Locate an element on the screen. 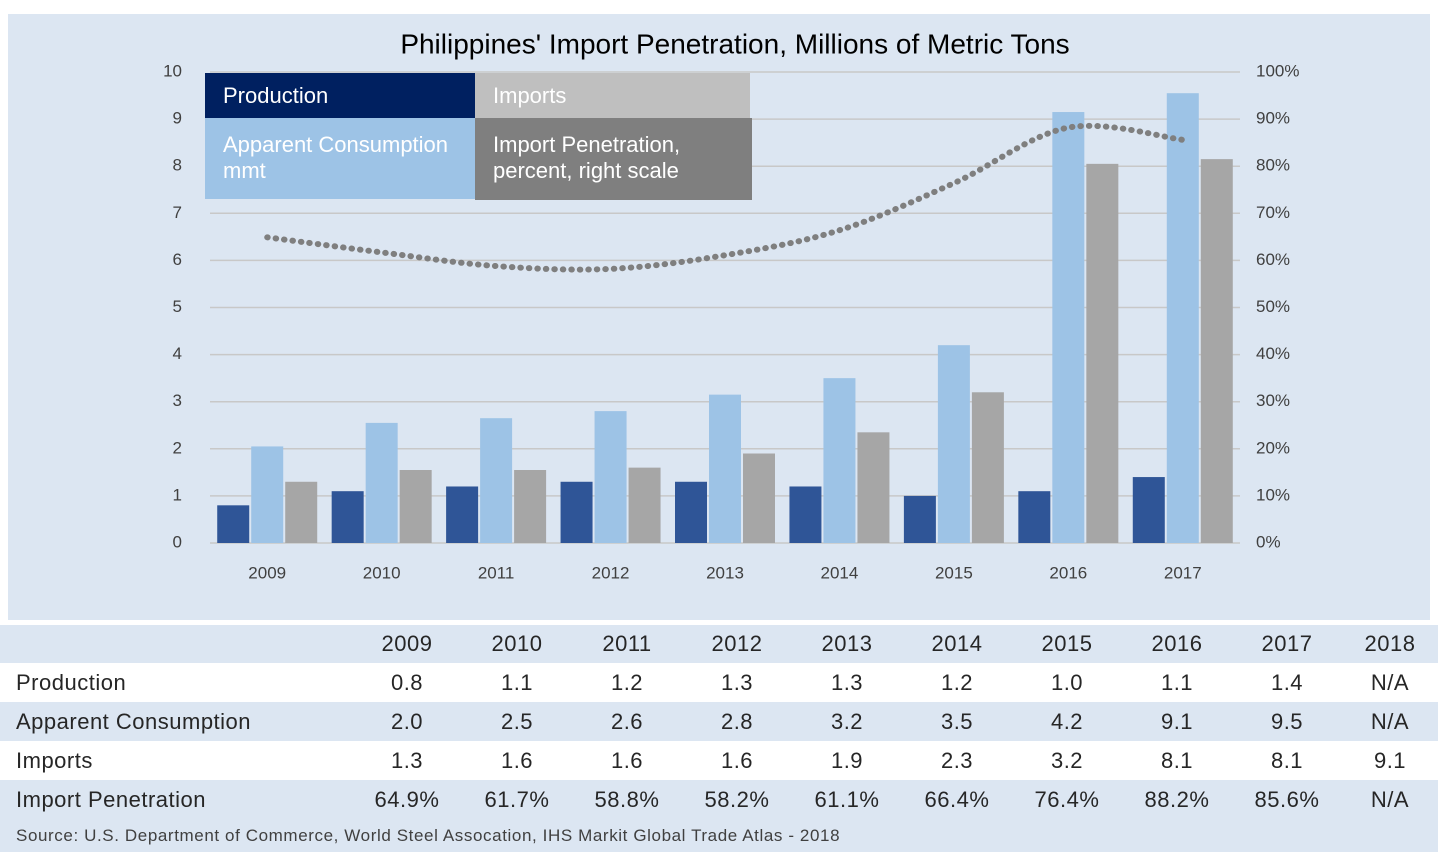  cell: 66.4% is located at coordinates (957, 799).